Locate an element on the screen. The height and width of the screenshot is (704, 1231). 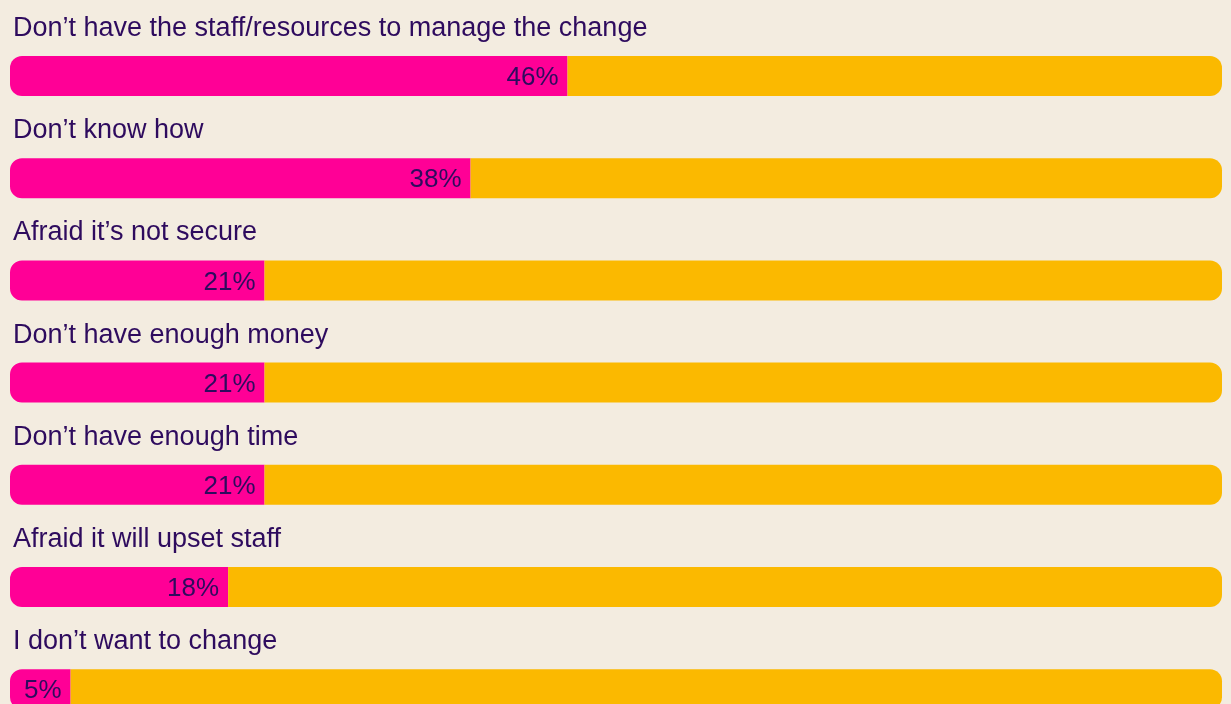
y-tick-label: Don’t have enough money is located at coordinates (171, 333).